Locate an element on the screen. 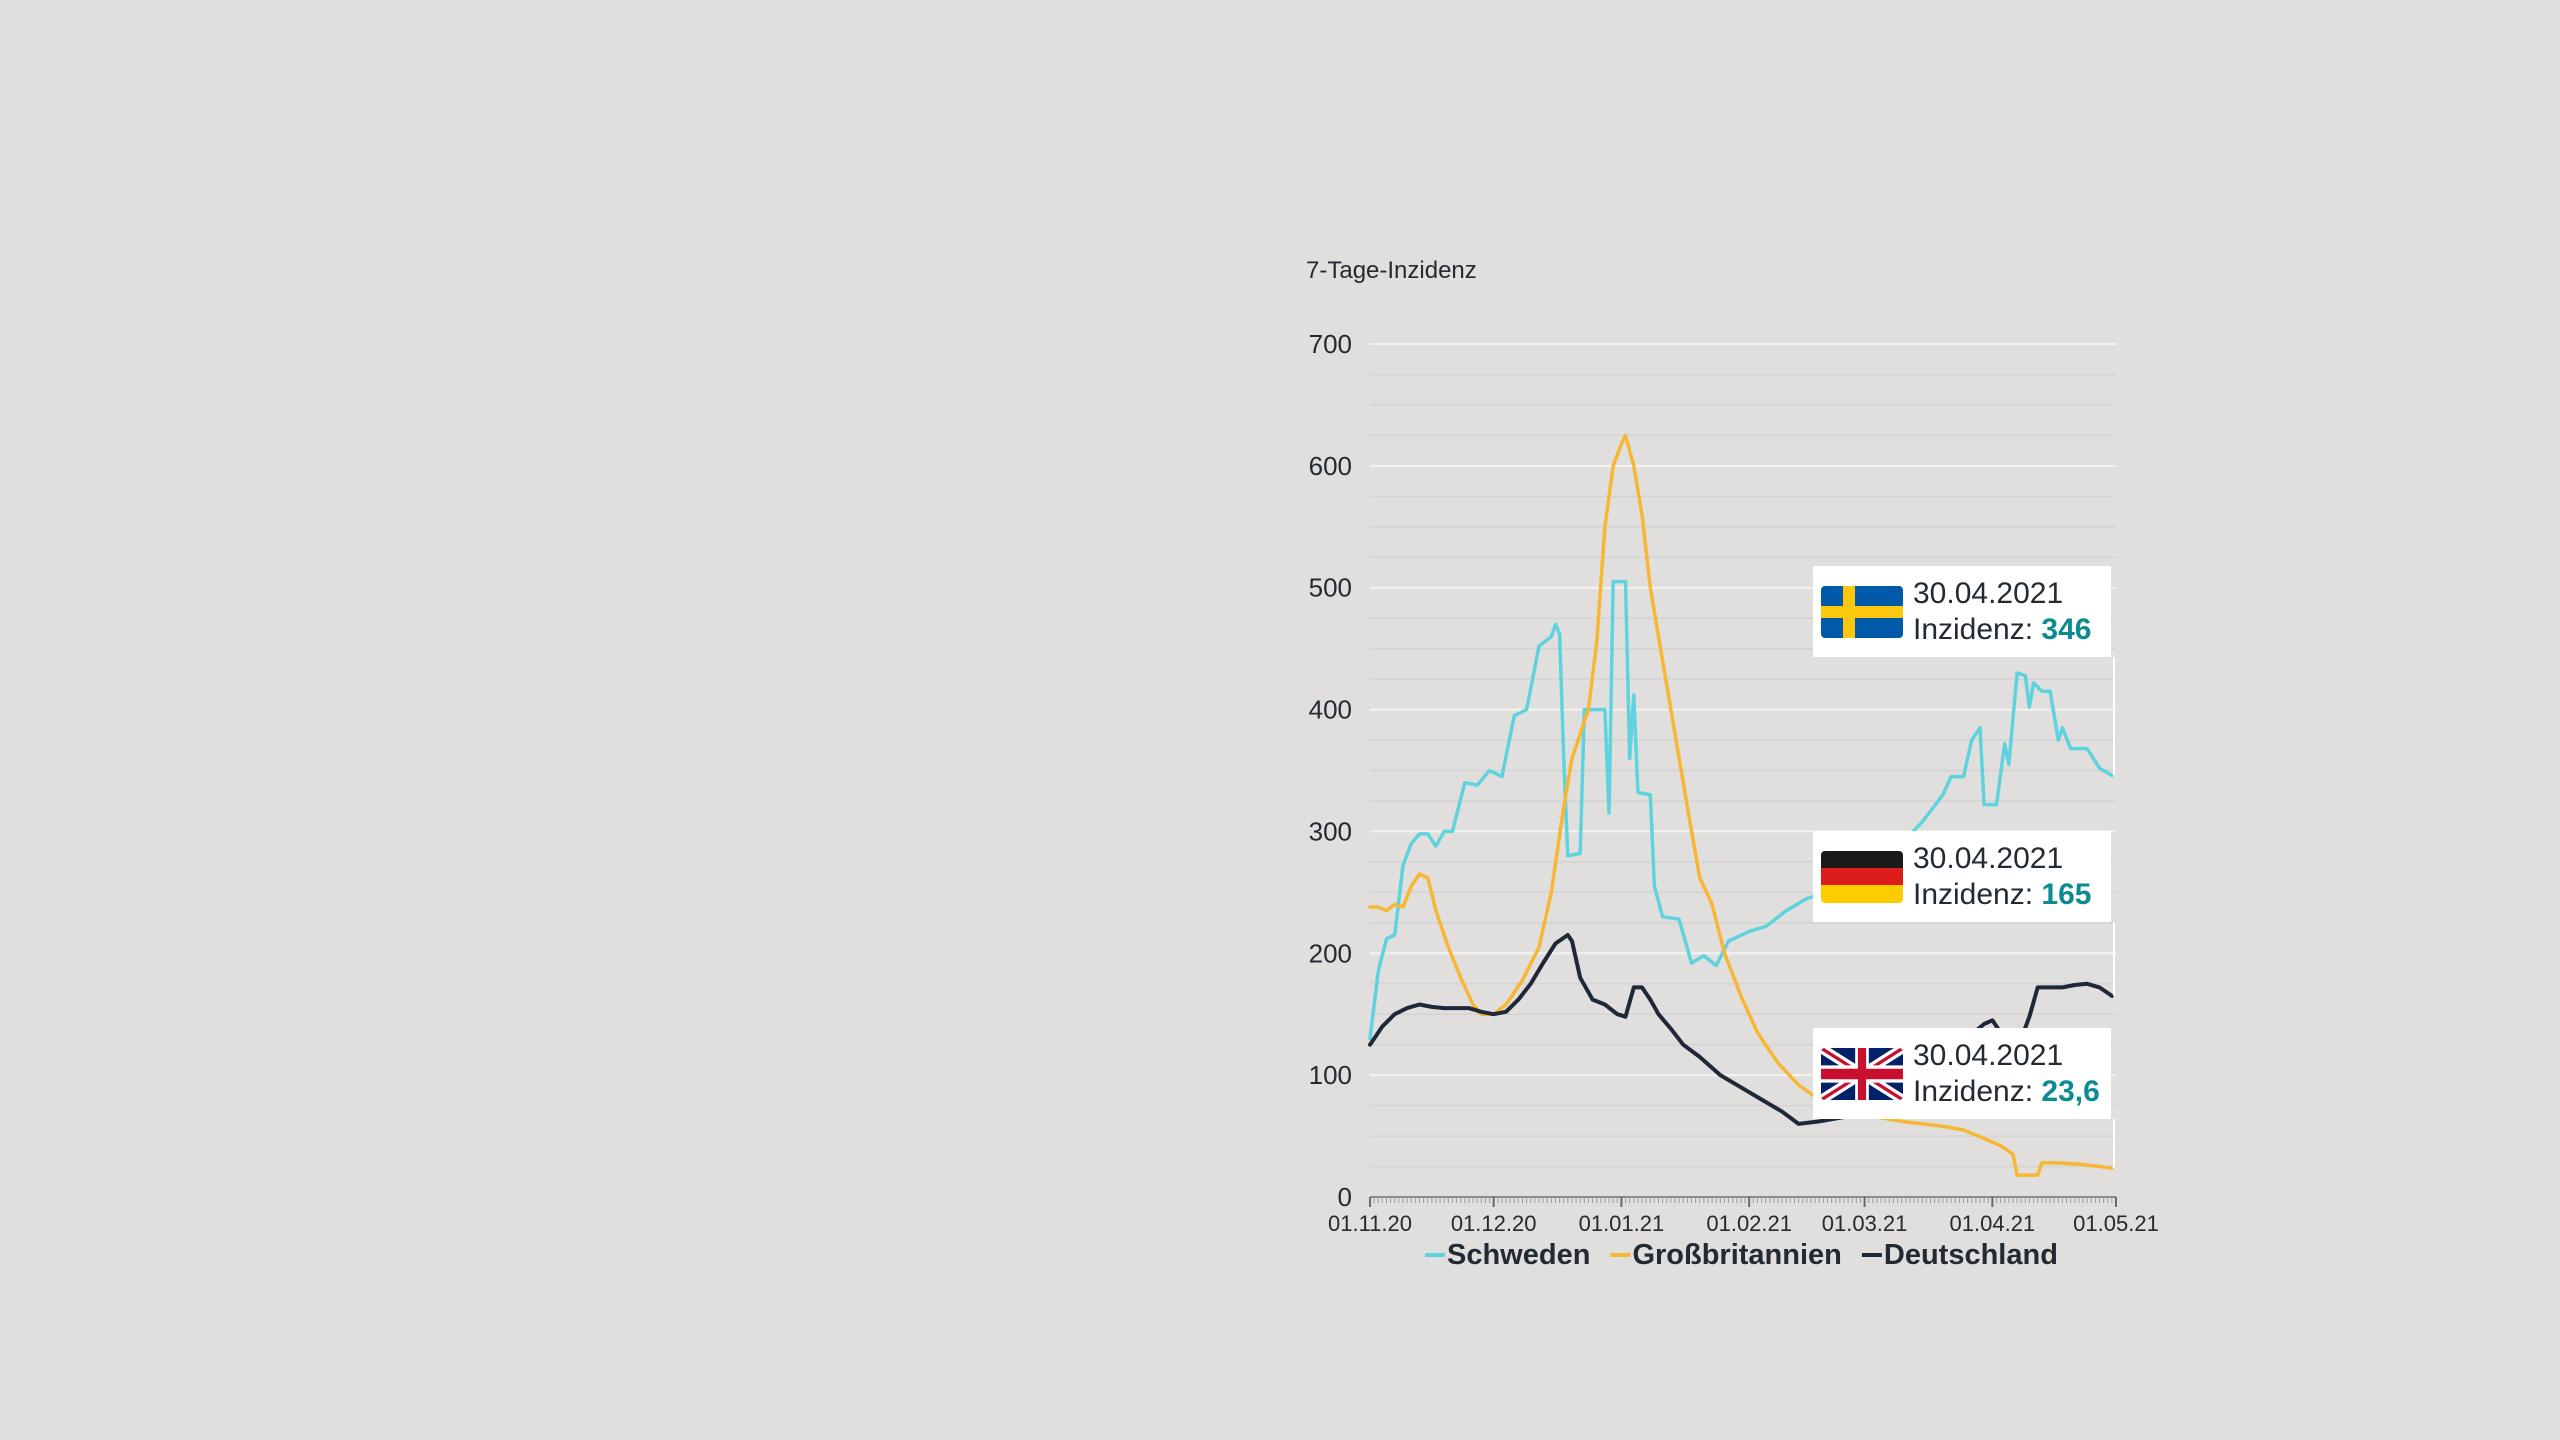 This screenshot has width=2560, height=1440. y-tick-label: 100 is located at coordinates (1330, 1075).